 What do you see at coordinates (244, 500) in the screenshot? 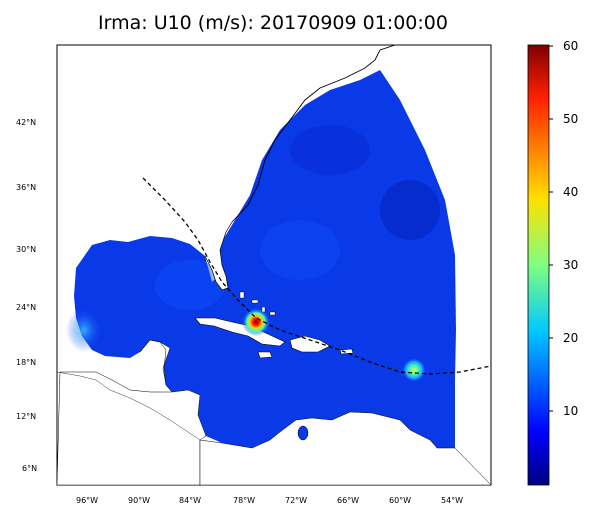
I see `lon-label-78: 78°W` at bounding box center [244, 500].